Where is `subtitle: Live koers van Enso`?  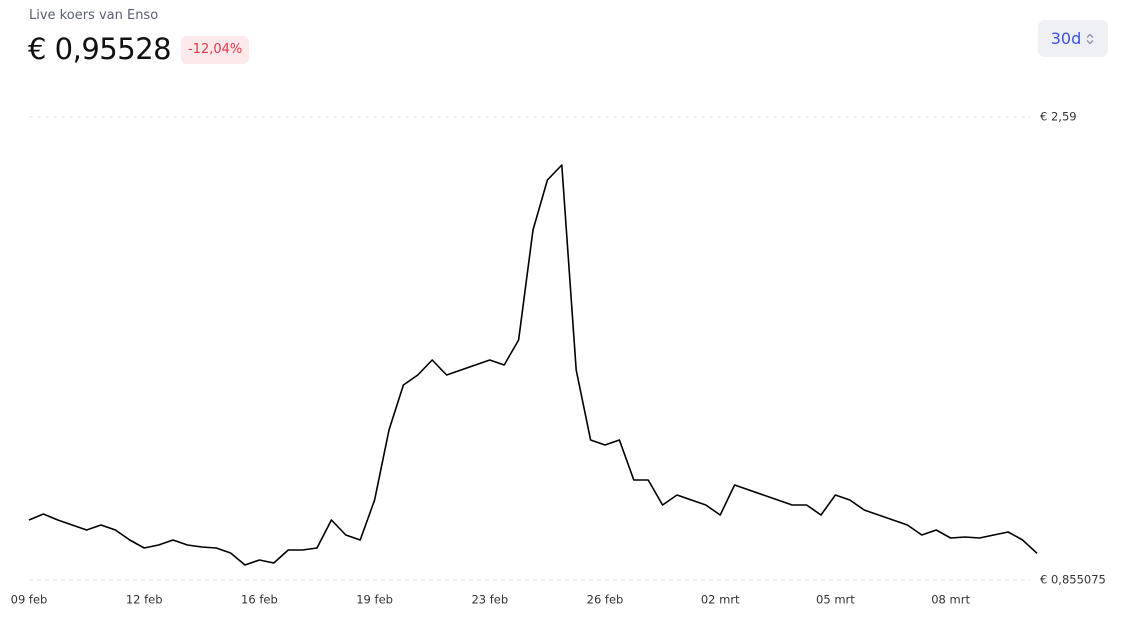 subtitle: Live koers van Enso is located at coordinates (94, 15).